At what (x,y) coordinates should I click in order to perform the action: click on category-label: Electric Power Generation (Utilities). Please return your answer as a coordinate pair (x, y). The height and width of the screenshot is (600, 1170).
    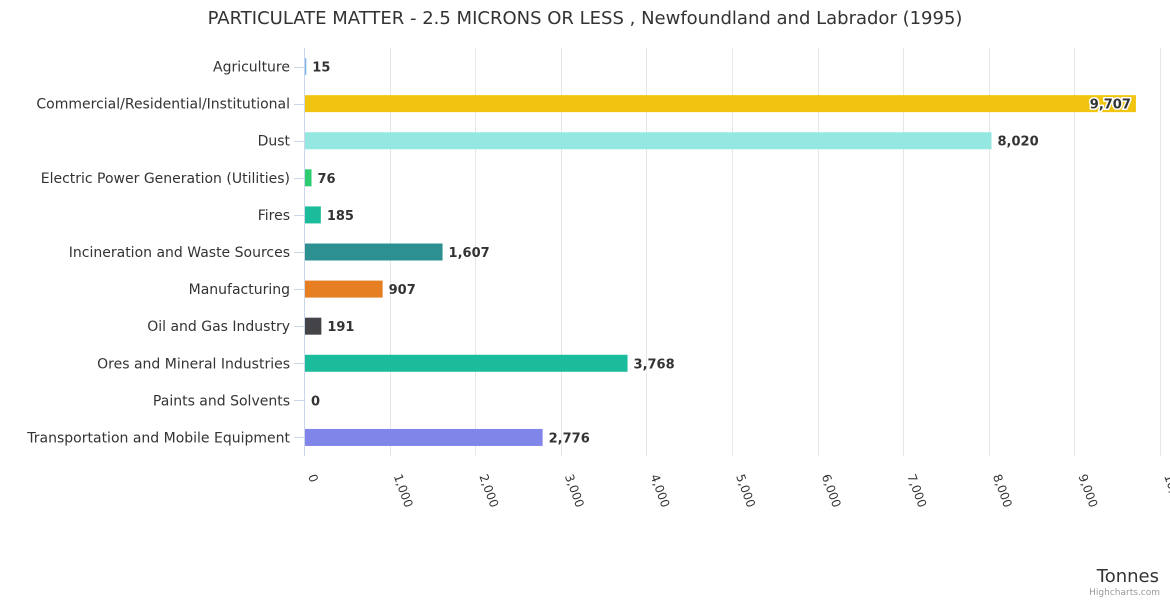
    Looking at the image, I should click on (165, 179).